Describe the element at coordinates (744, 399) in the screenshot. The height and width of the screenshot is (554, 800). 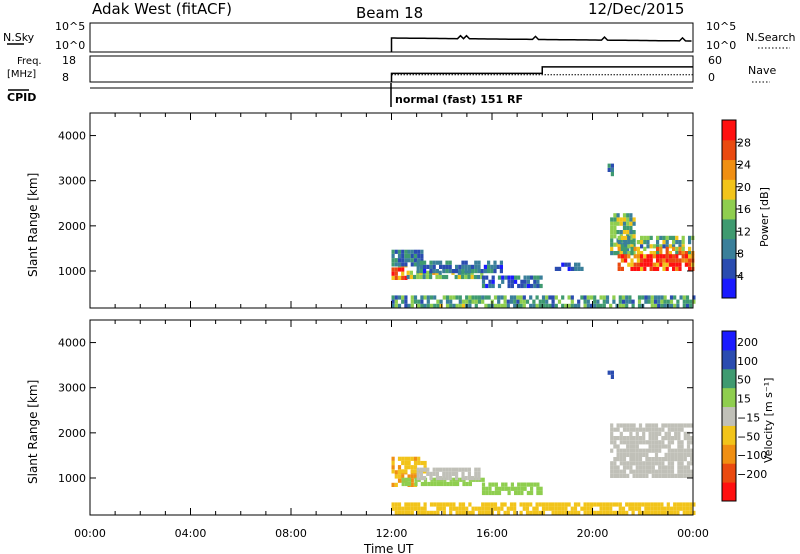
I see `colorbar-tick-label: 15` at that location.